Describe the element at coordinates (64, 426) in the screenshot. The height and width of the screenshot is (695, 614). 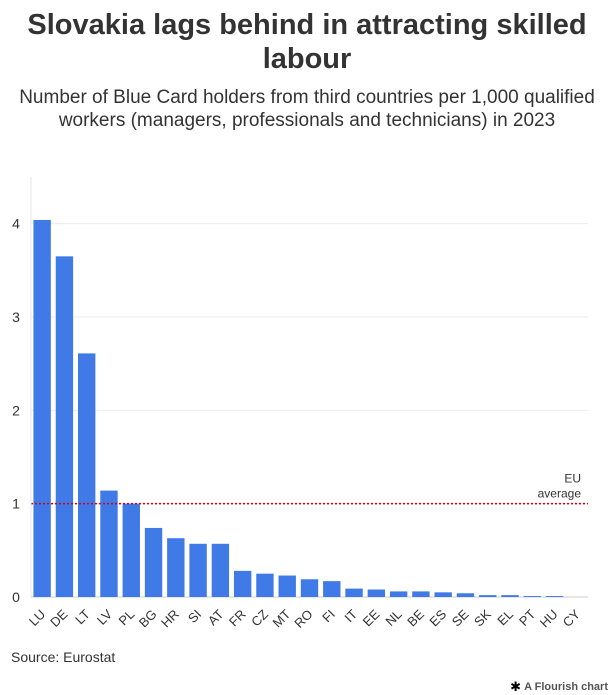
I see `bar-de` at that location.